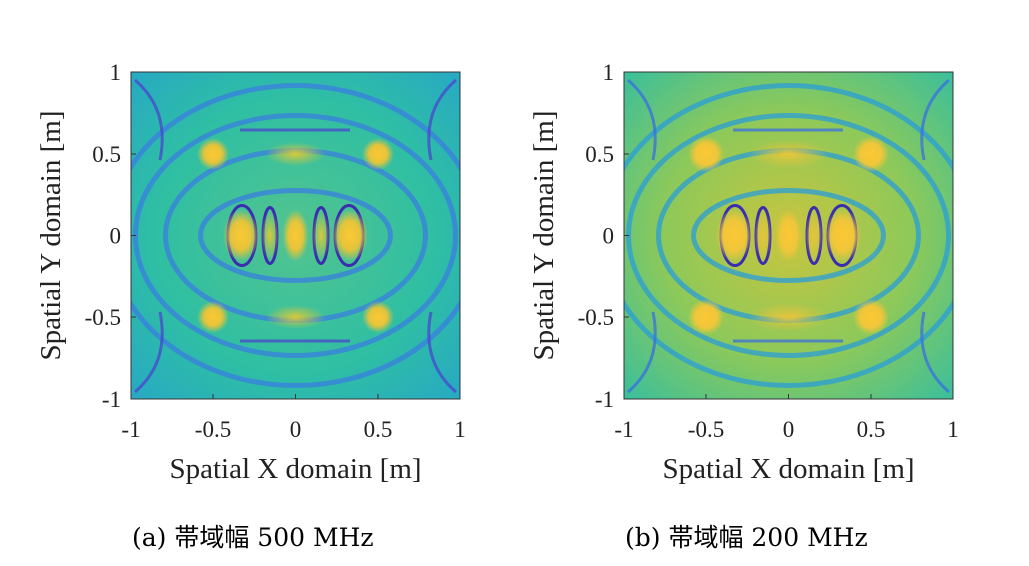  What do you see at coordinates (253, 537) in the screenshot?
I see `caption-a: (a) 帯域幅 500 MHz` at bounding box center [253, 537].